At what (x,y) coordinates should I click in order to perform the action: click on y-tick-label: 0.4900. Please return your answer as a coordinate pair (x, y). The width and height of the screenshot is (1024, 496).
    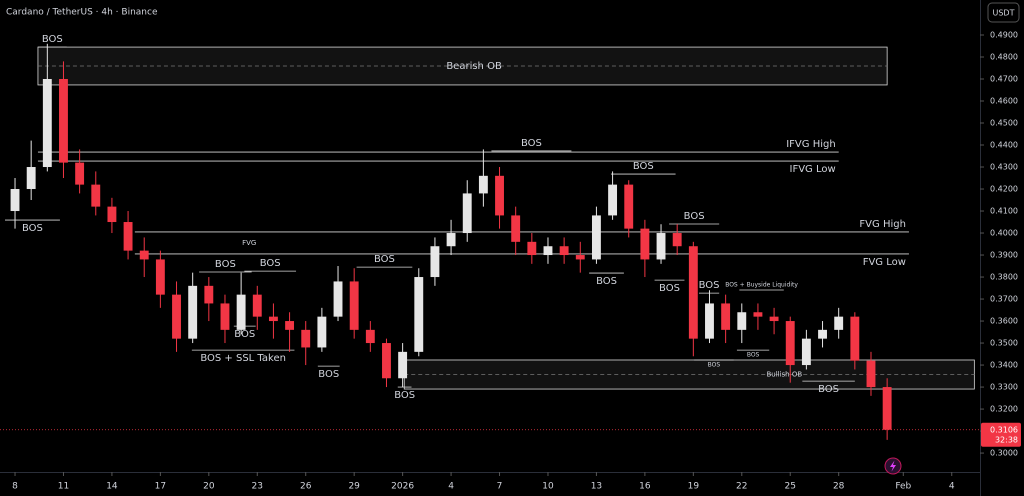
    Looking at the image, I should click on (1004, 34).